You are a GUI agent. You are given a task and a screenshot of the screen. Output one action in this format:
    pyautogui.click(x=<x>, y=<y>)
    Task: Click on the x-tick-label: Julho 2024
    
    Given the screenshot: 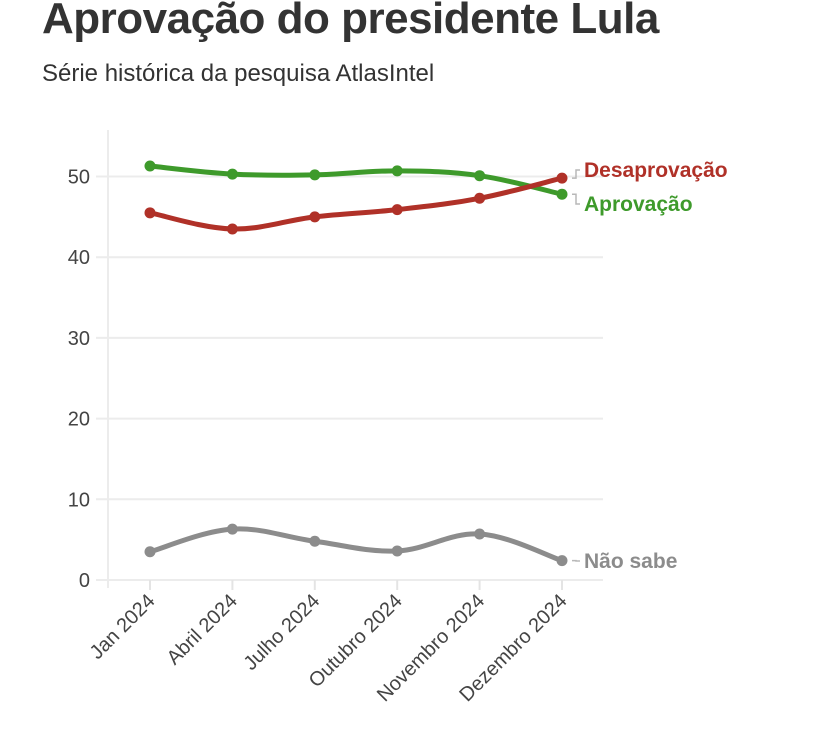 What is the action you would take?
    pyautogui.click(x=282, y=632)
    